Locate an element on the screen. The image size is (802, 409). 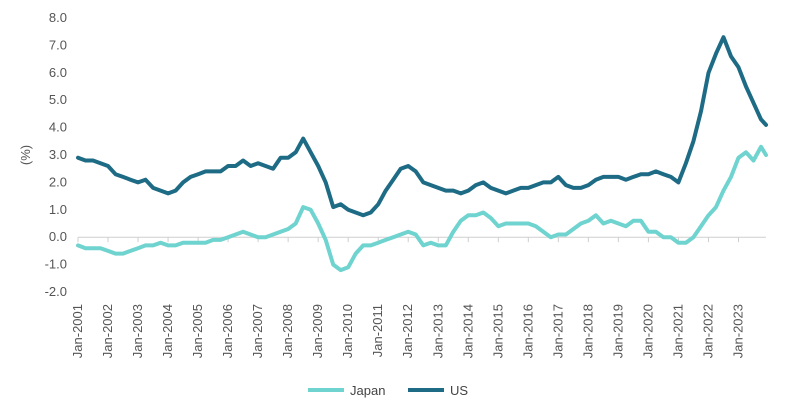
x-tick-label: Jan-2004 is located at coordinates (167, 331).